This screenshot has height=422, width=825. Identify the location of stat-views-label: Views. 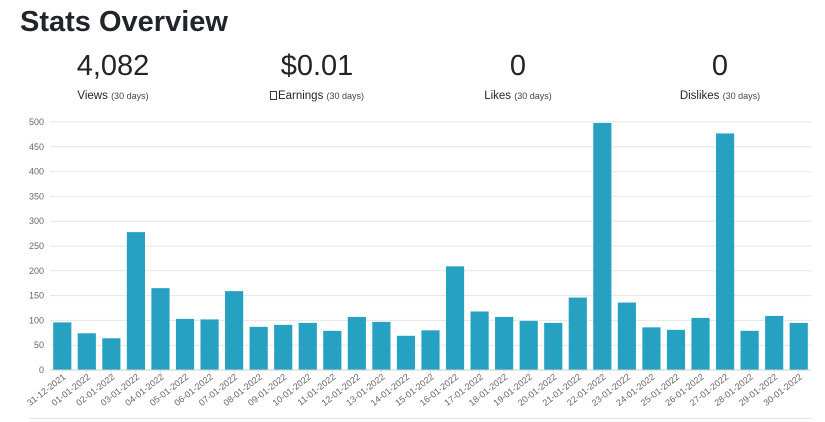
(92, 96).